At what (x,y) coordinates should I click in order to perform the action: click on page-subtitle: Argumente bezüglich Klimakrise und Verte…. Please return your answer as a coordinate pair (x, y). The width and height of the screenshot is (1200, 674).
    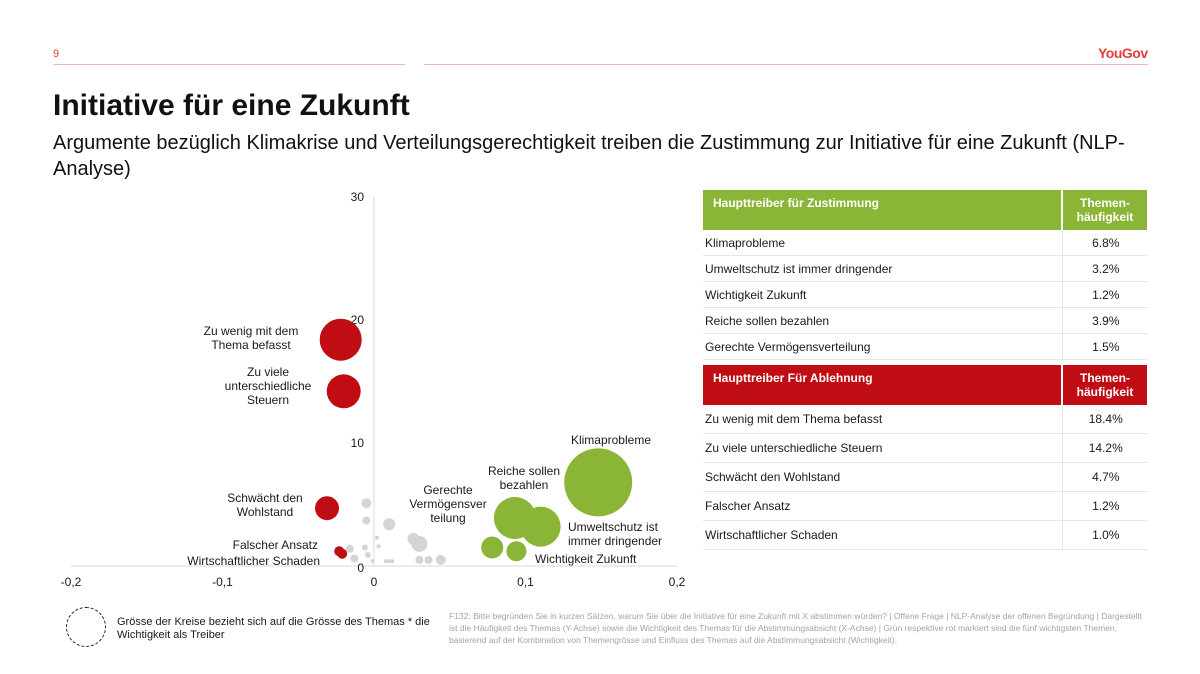
    Looking at the image, I should click on (589, 156).